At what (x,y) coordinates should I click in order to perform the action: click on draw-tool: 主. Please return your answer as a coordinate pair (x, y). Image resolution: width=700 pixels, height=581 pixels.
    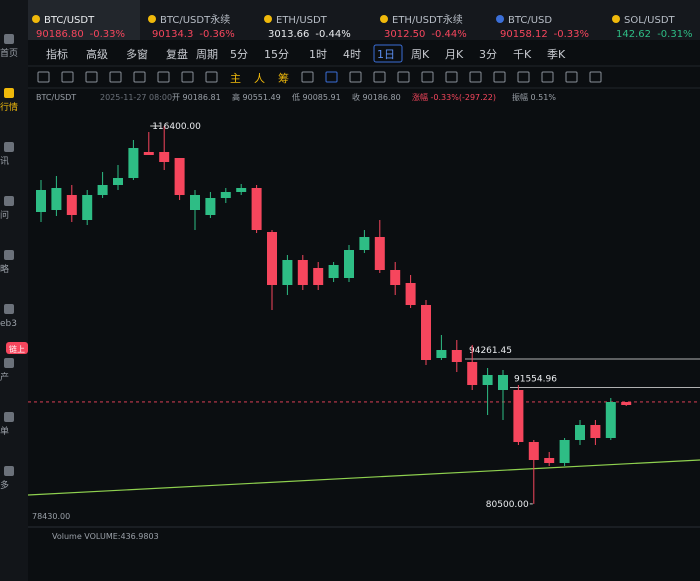
    Looking at the image, I should click on (235, 78).